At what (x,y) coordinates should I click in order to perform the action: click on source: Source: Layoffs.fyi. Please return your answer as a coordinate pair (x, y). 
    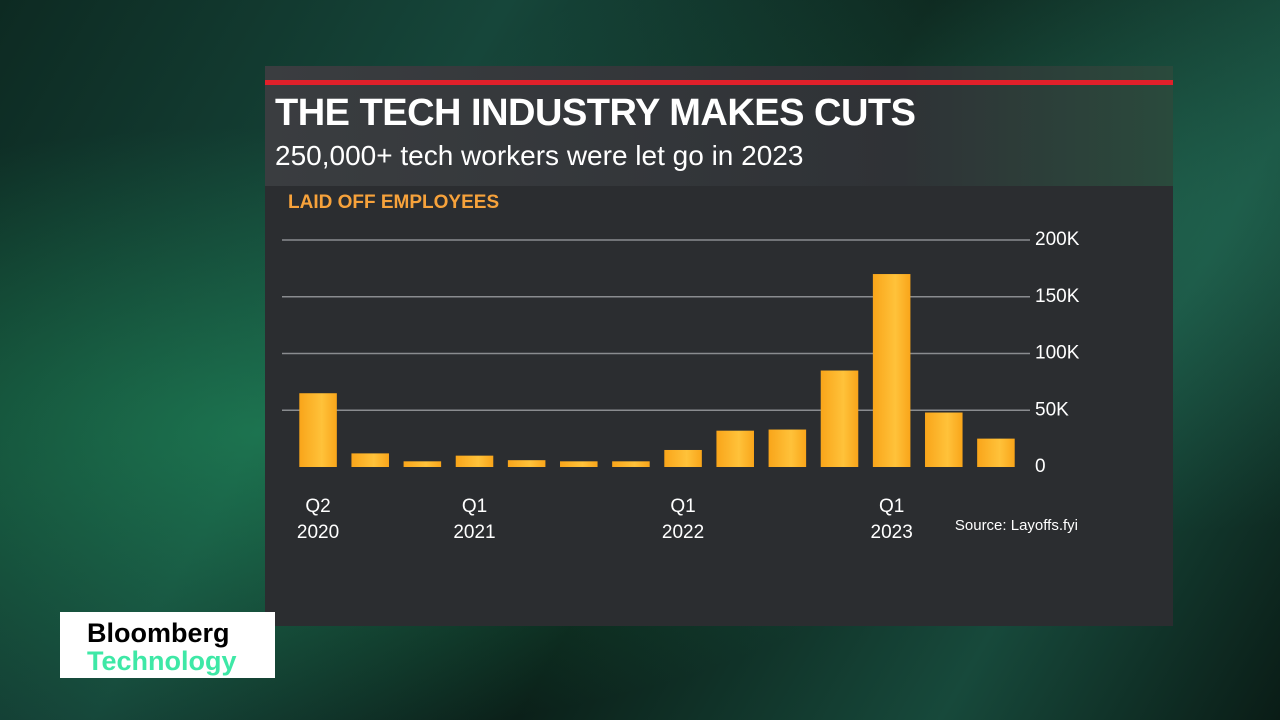
    Looking at the image, I should click on (1016, 525).